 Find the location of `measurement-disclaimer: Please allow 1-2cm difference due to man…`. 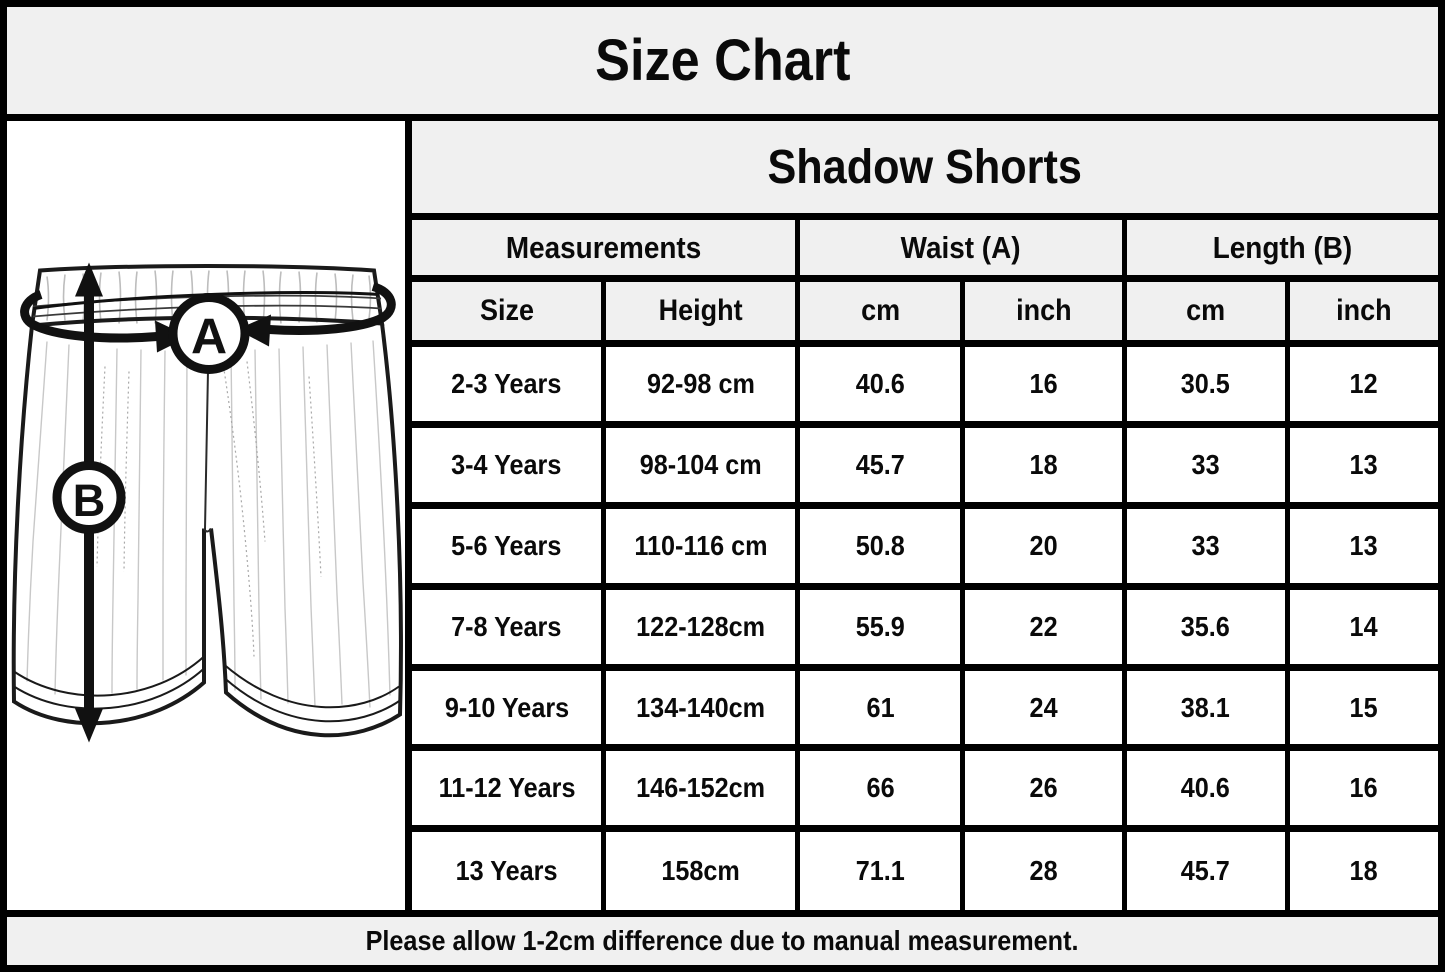

measurement-disclaimer: Please allow 1-2cm difference due to man… is located at coordinates (722, 940).